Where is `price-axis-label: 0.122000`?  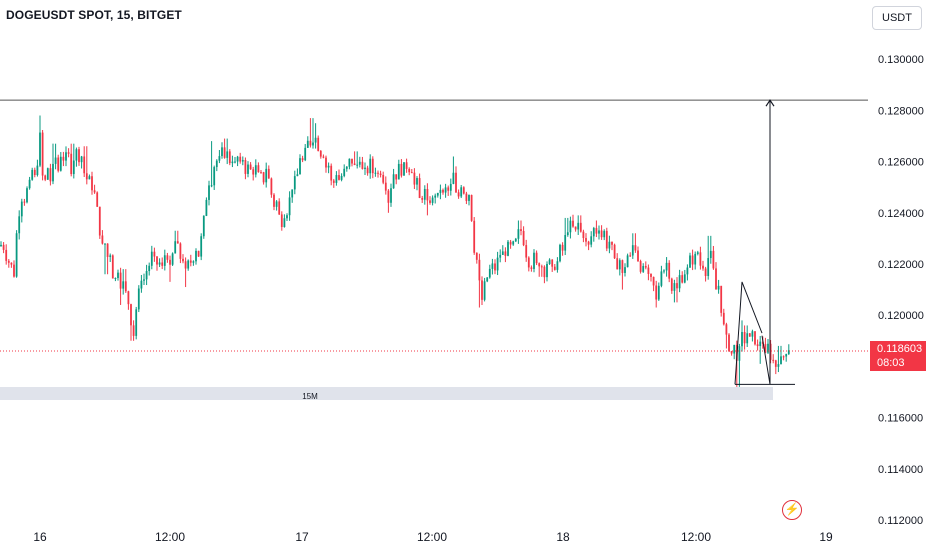
price-axis-label: 0.122000 is located at coordinates (901, 265).